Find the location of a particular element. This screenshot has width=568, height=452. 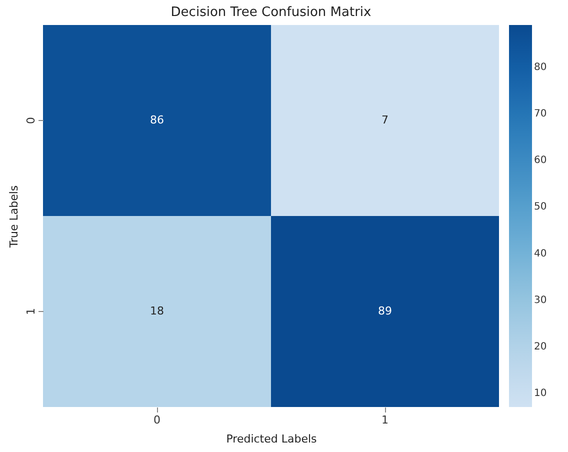

data-label: 86 is located at coordinates (157, 120).